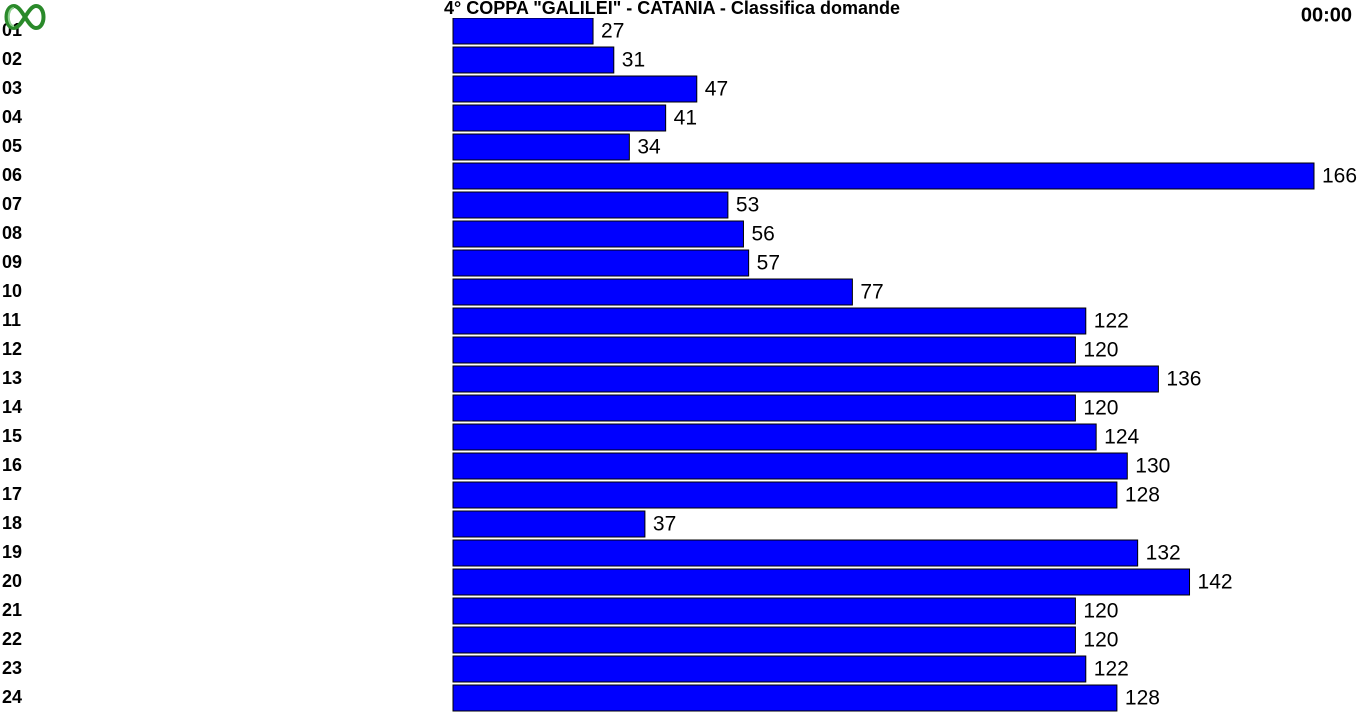 Image resolution: width=1365 pixels, height=727 pixels. What do you see at coordinates (747, 205) in the screenshot?
I see `value-label: 53` at bounding box center [747, 205].